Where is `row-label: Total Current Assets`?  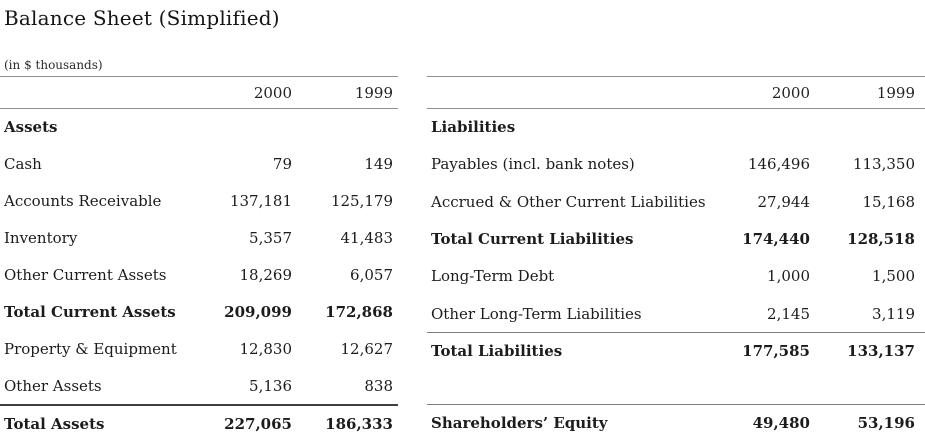
row-label: Total Current Assets is located at coordinates (90, 312).